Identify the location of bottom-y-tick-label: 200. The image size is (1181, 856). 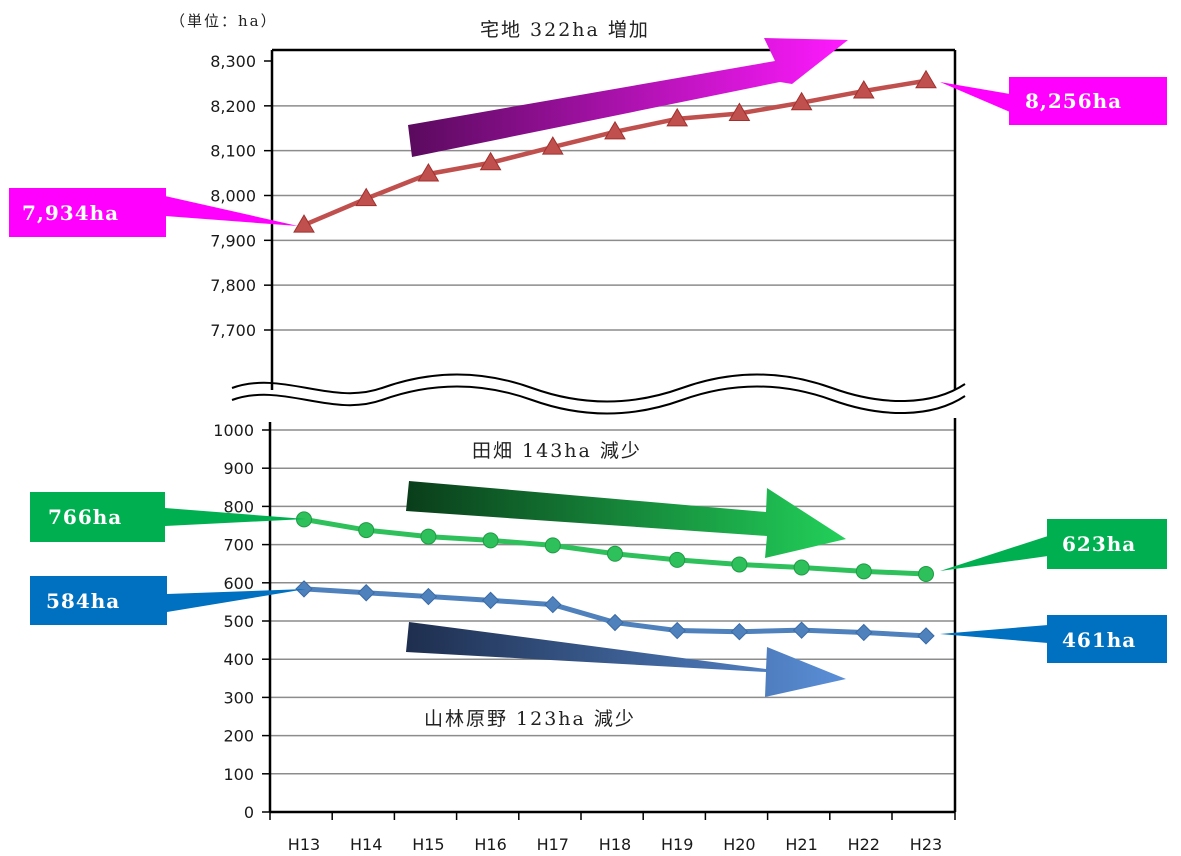
(238, 736).